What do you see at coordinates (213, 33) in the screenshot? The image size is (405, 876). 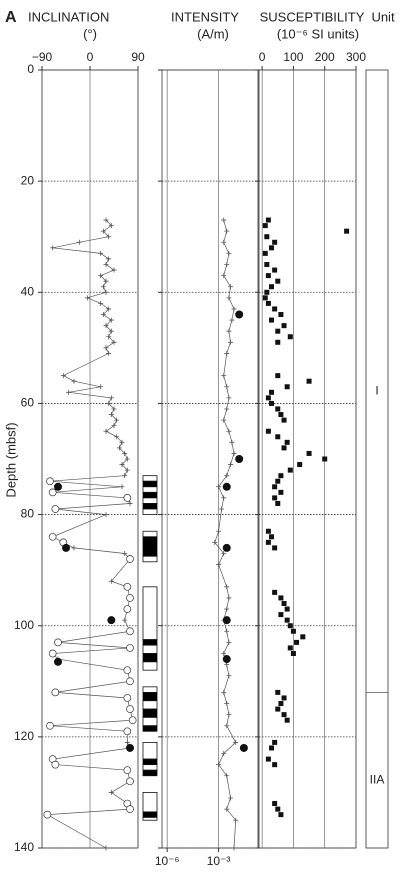 I see `panel-subtitle: (A/m)` at bounding box center [213, 33].